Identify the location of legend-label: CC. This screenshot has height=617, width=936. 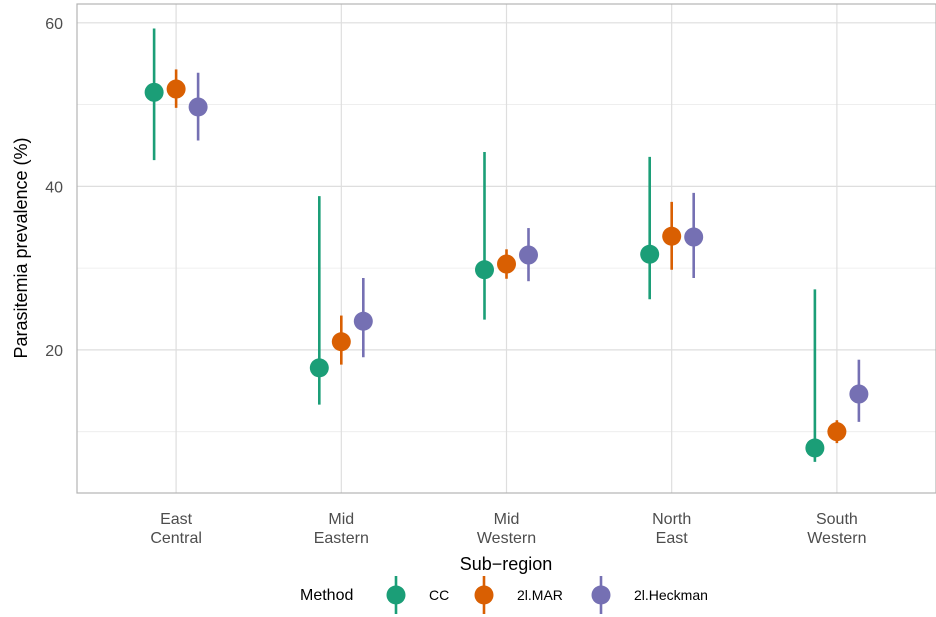
(439, 595).